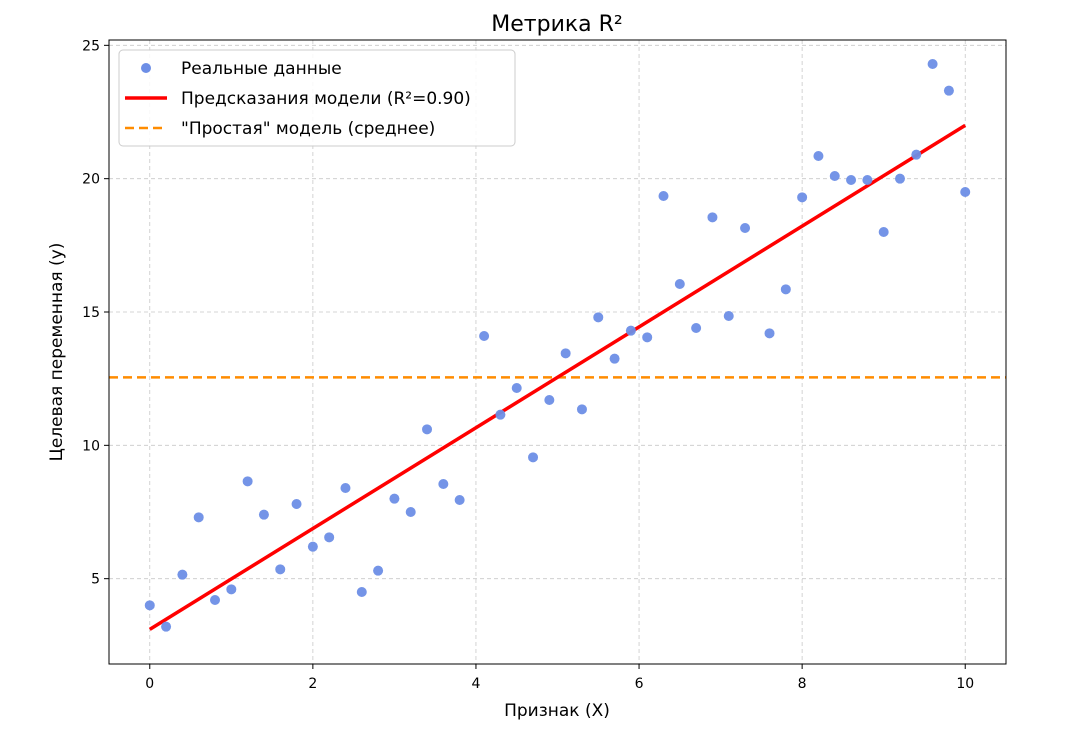 The width and height of the screenshot is (1065, 743). What do you see at coordinates (146, 68) in the screenshot?
I see `legend-marker-points` at bounding box center [146, 68].